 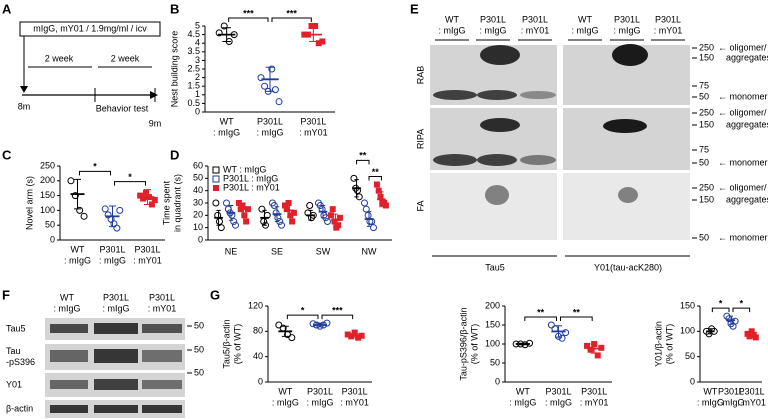 I want to click on y-tick-label: 30, so click(x=198, y=202).